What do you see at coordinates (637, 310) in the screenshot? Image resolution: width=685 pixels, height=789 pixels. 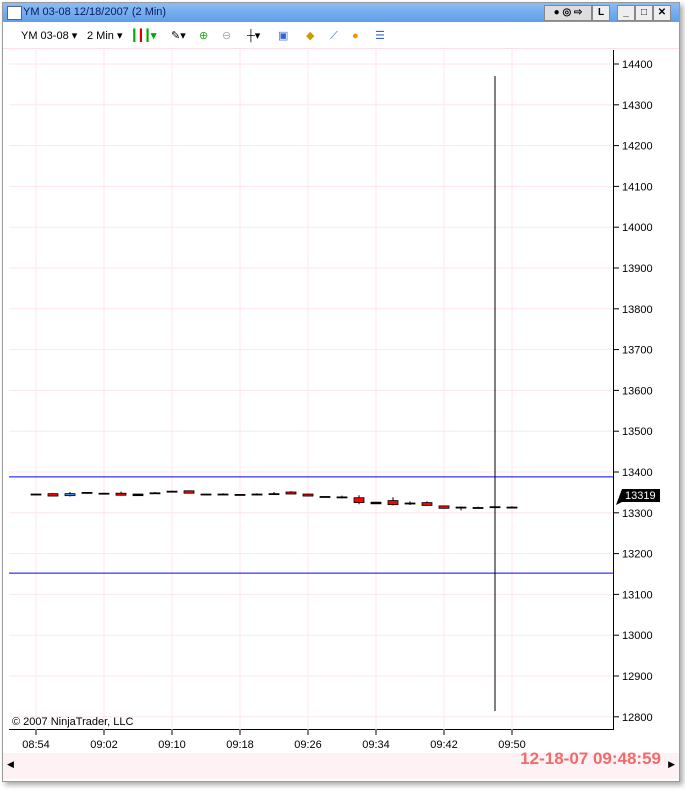 I see `y-tick-label: 13800` at bounding box center [637, 310].